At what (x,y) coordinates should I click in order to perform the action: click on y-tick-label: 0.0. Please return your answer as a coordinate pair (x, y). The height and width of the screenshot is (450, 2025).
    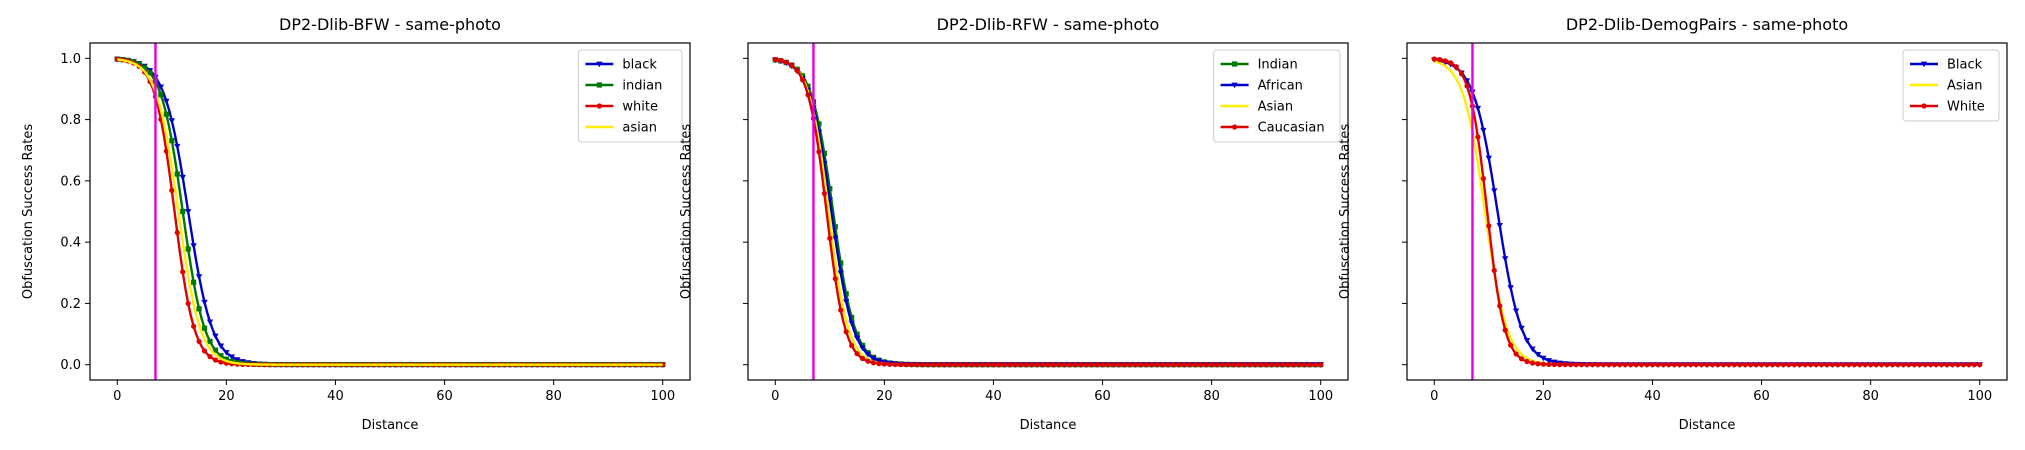
    Looking at the image, I should click on (70, 365).